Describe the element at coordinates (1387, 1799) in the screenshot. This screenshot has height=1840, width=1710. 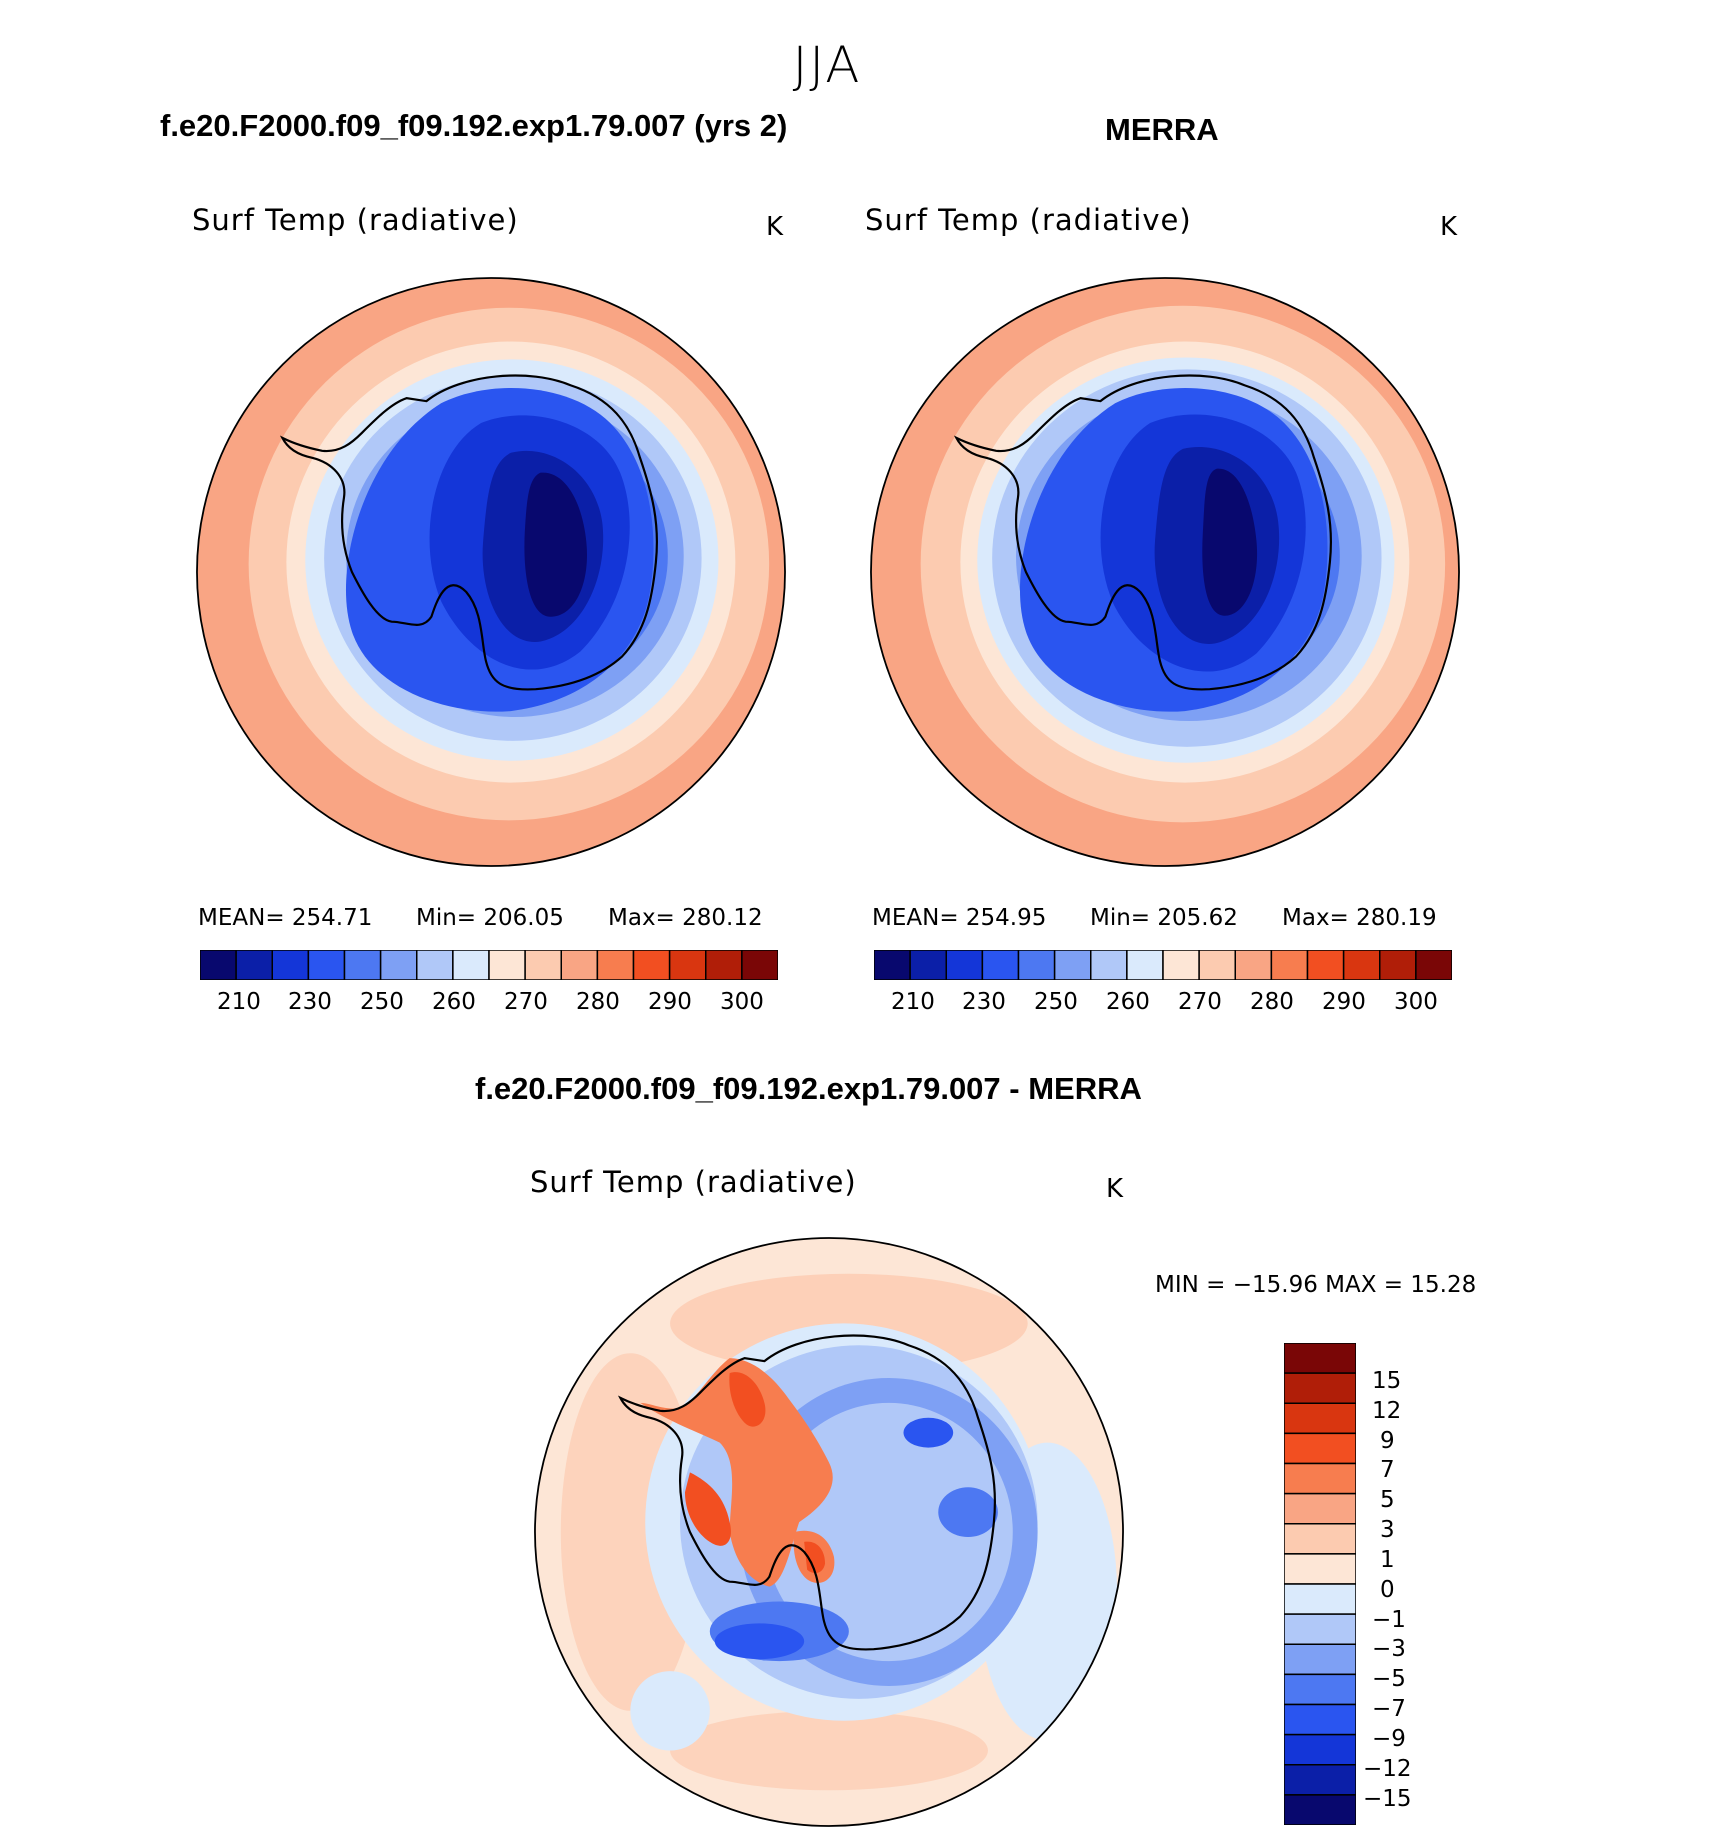
I see `colorbar-tick: −15` at that location.